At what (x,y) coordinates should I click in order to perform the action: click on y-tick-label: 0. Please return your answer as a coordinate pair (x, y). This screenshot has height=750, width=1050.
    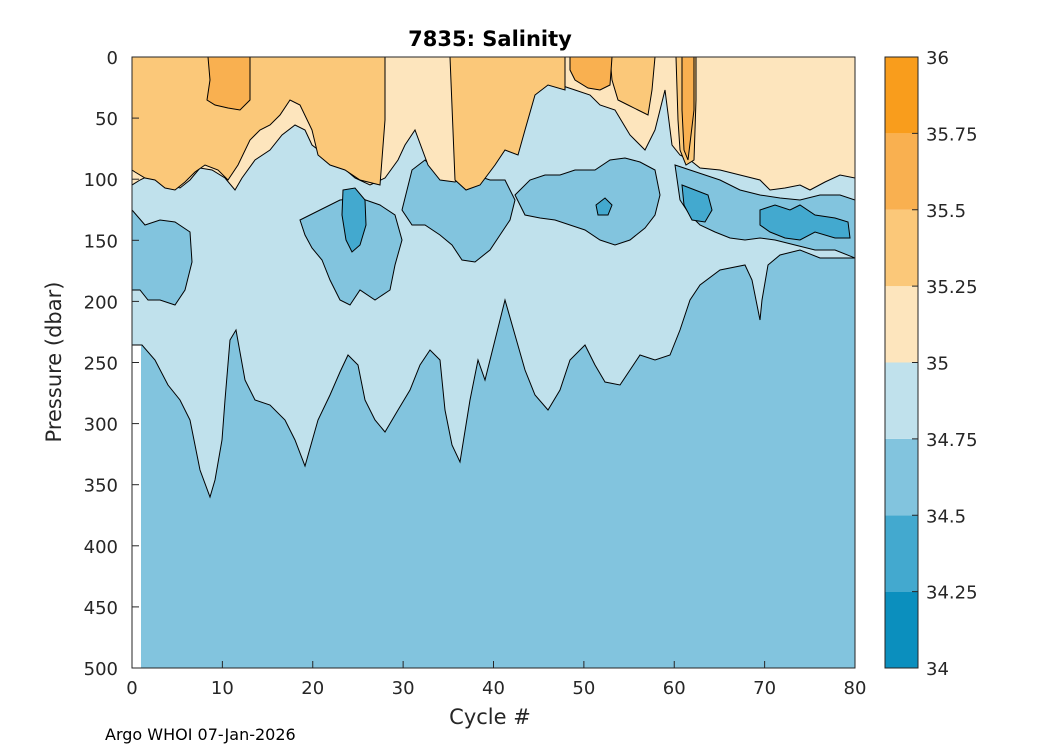
    Looking at the image, I should click on (112, 58).